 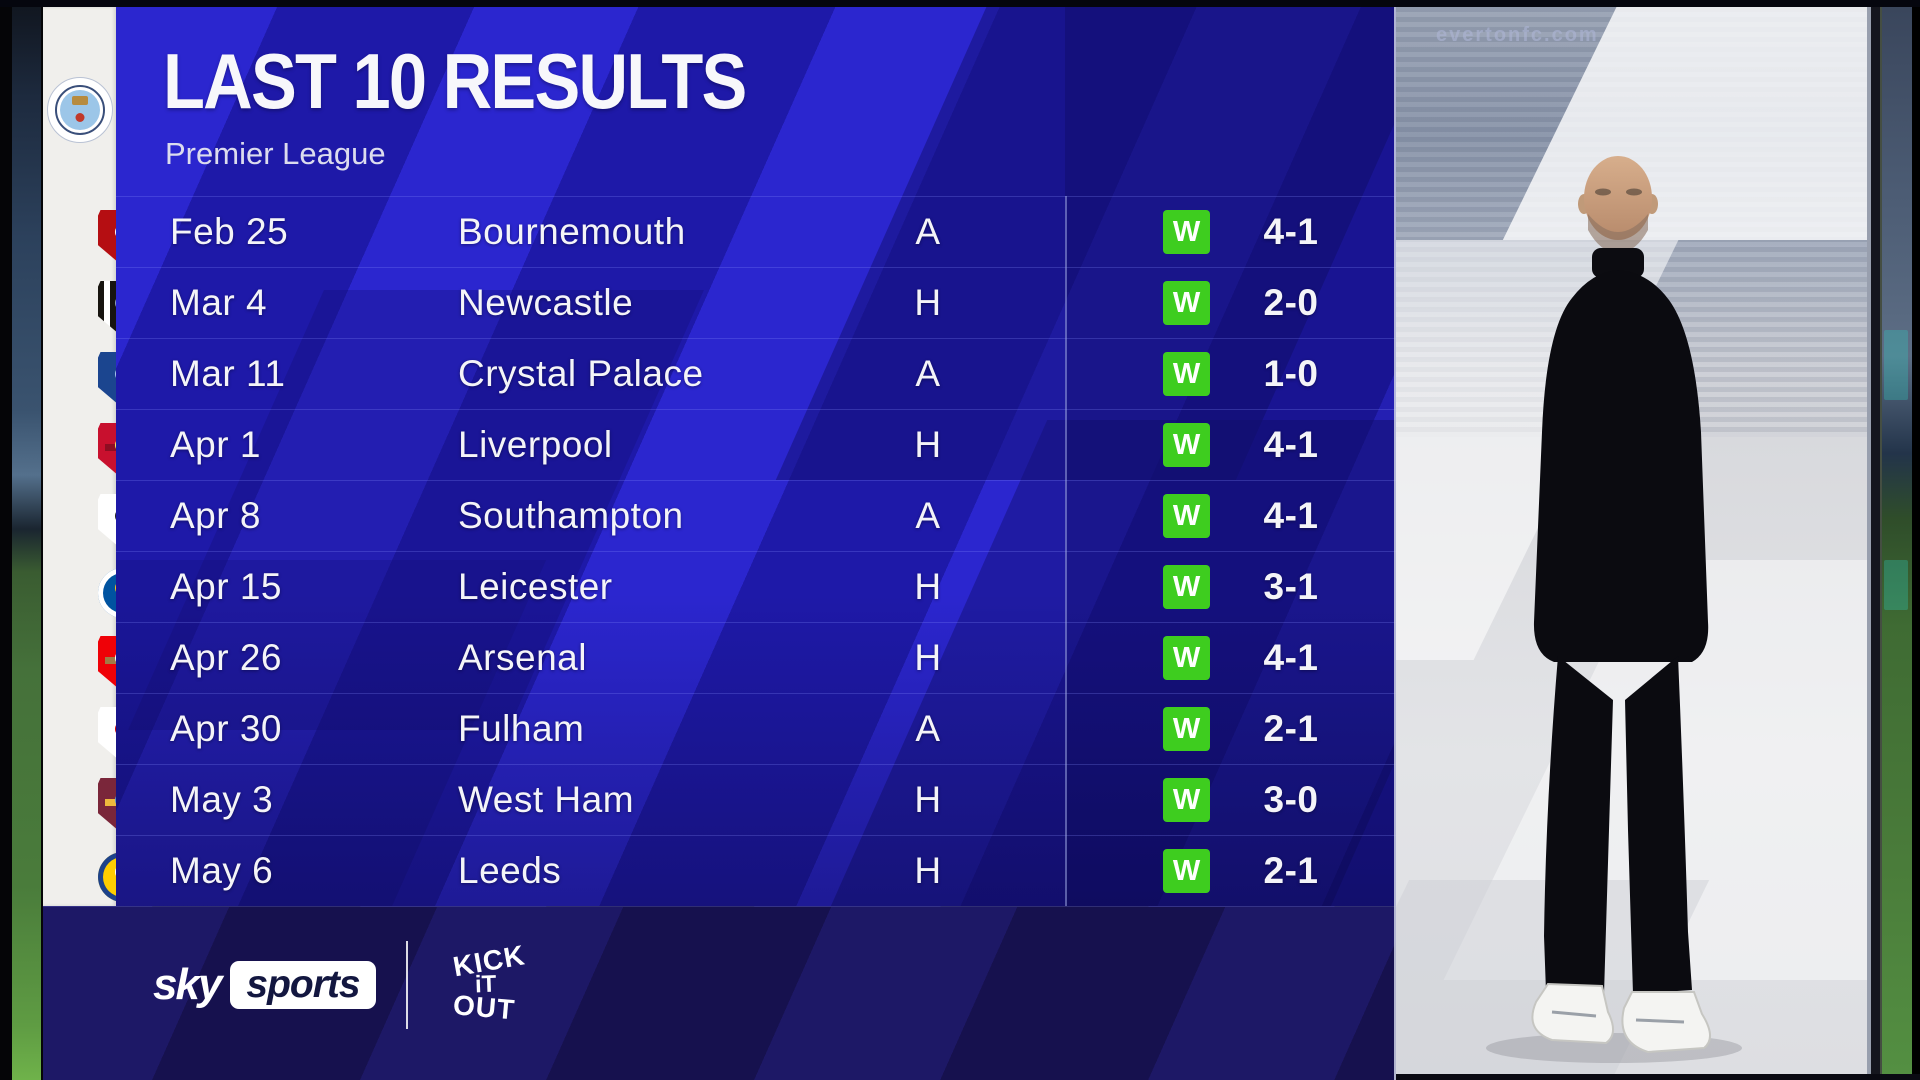 What do you see at coordinates (1291, 373) in the screenshot?
I see `match-score: 1-0` at bounding box center [1291, 373].